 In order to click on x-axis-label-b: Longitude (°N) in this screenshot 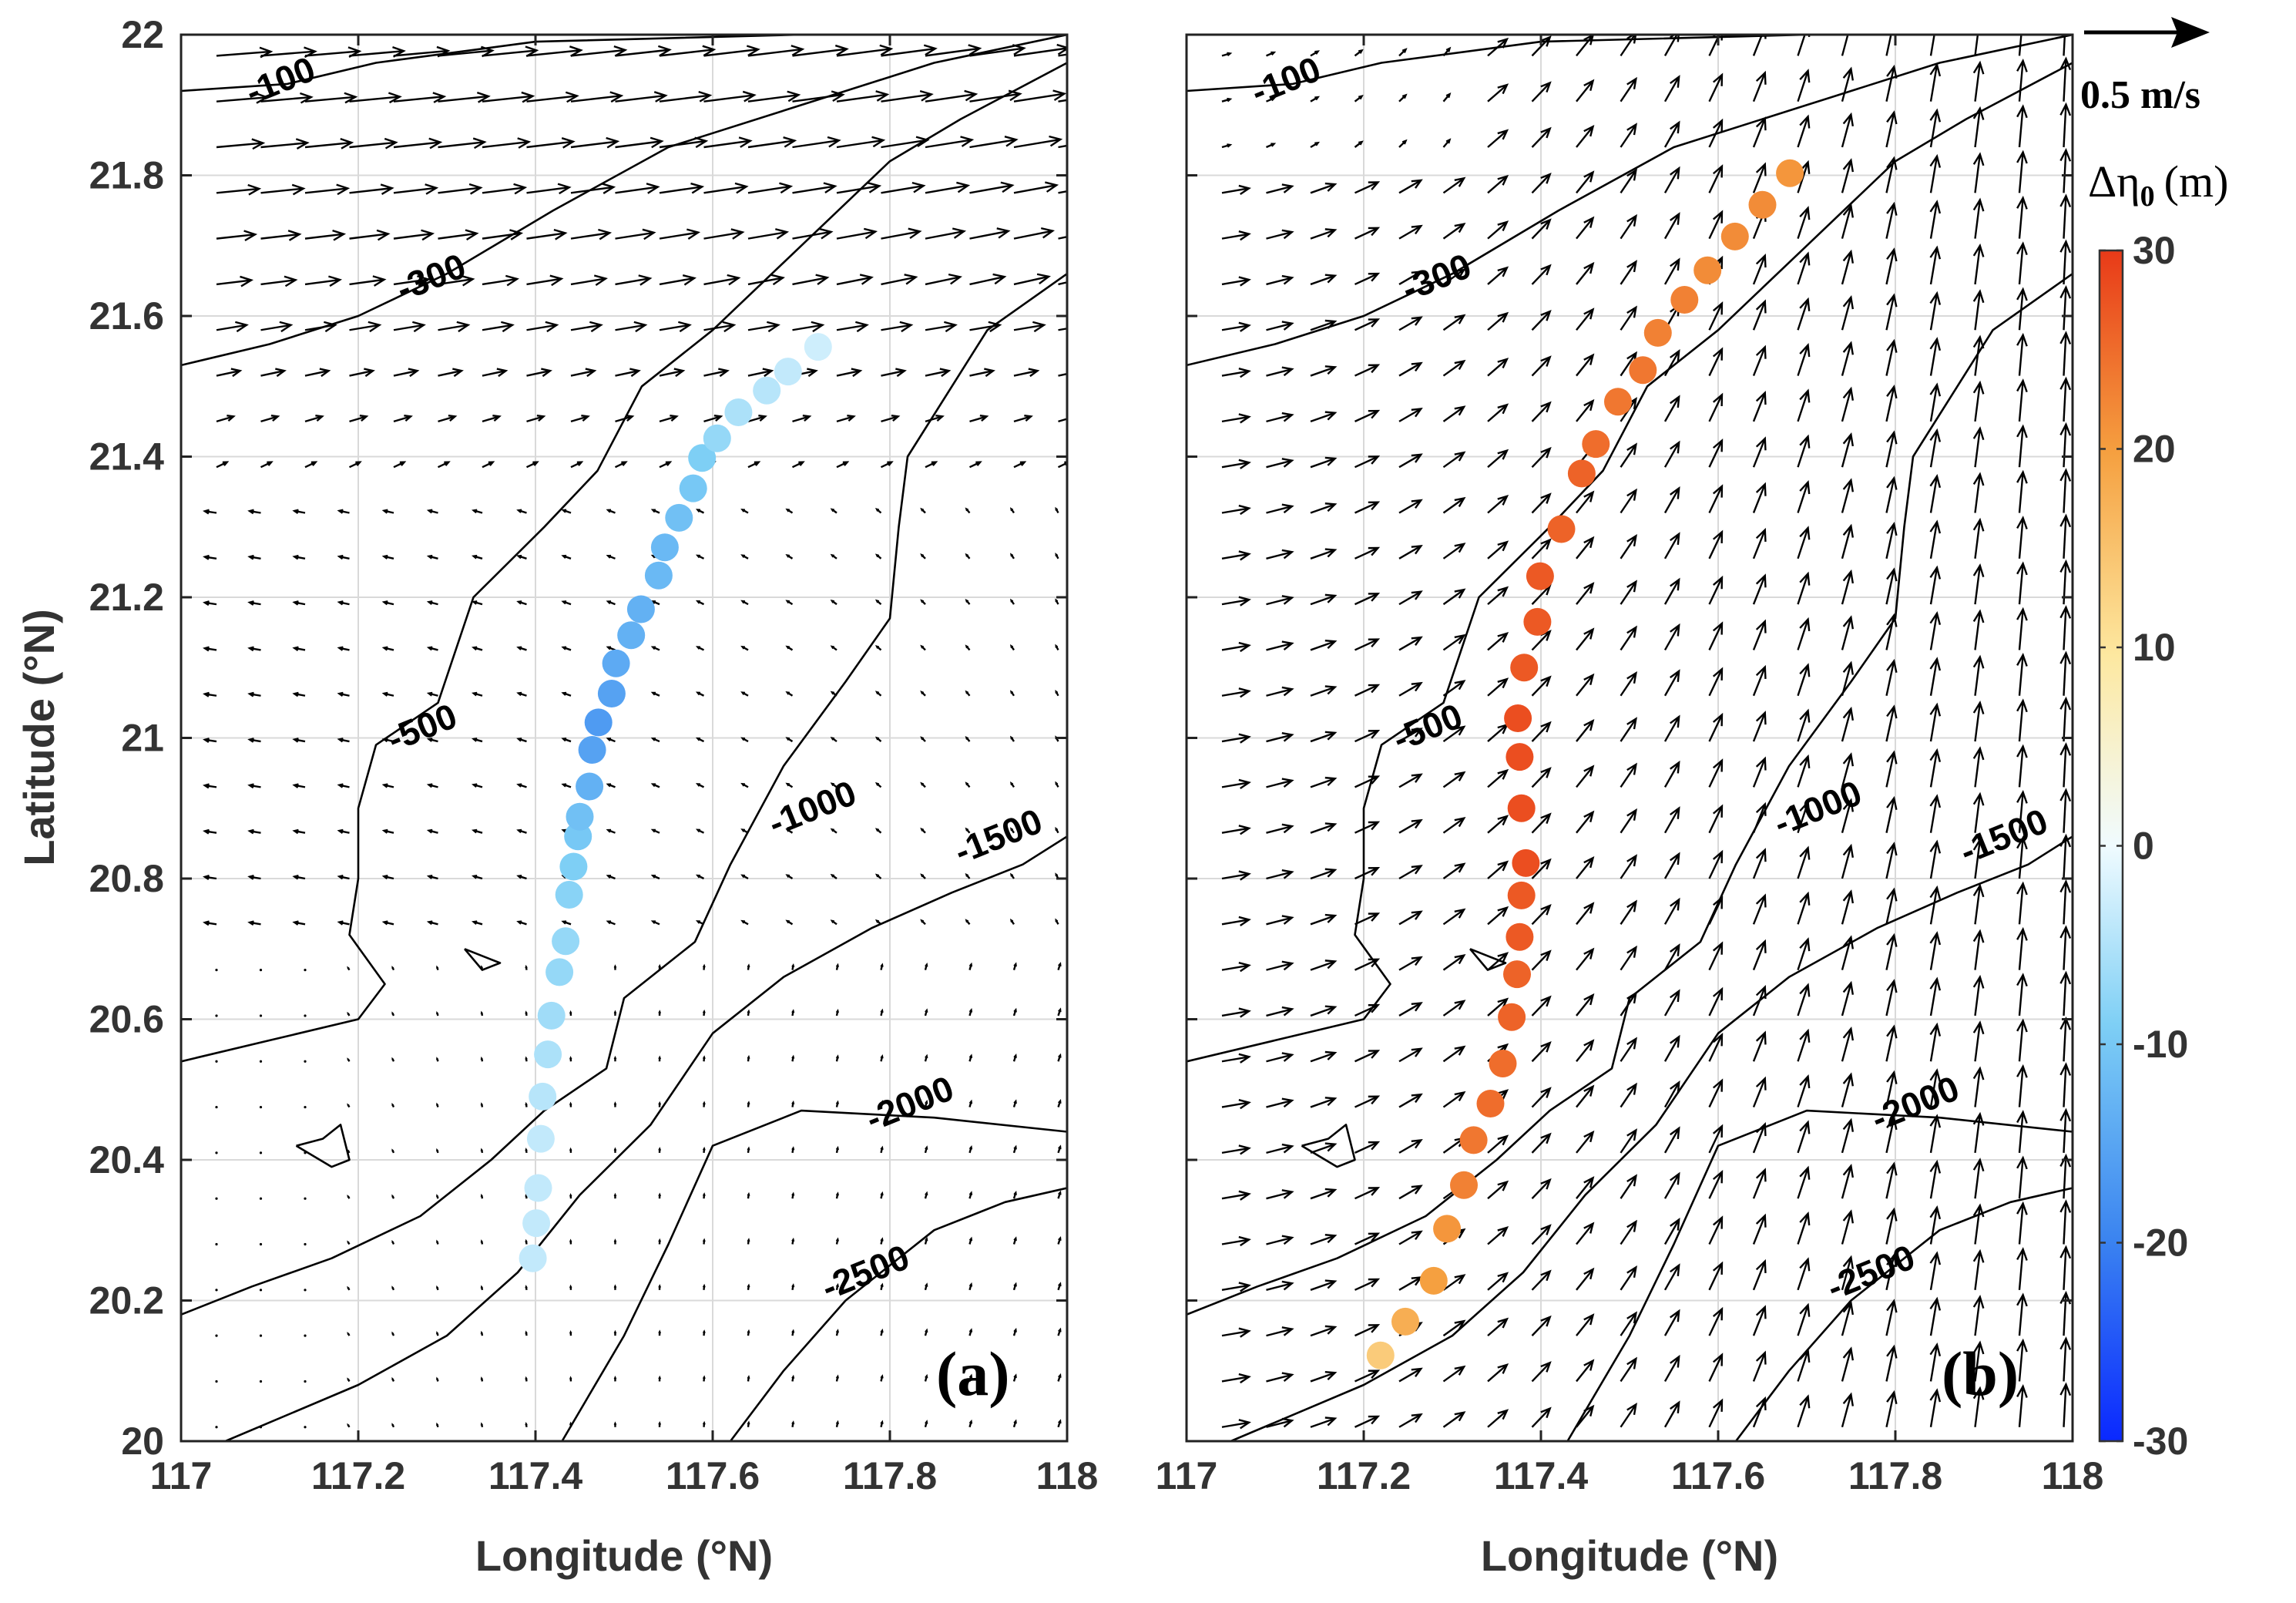, I will do `click(1630, 1555)`.